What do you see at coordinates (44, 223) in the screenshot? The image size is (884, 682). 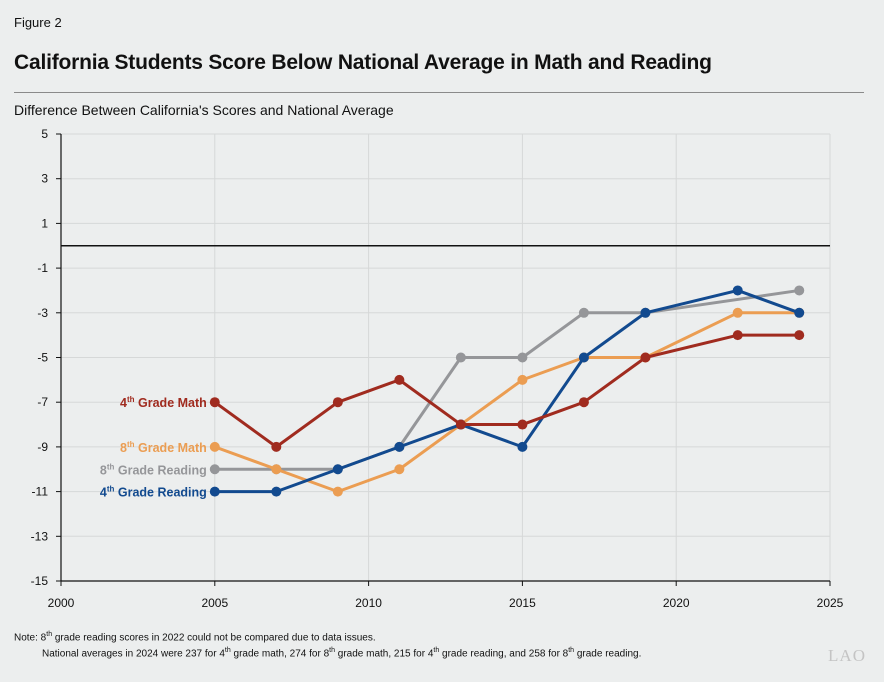 I see `y-tick-label: 1` at bounding box center [44, 223].